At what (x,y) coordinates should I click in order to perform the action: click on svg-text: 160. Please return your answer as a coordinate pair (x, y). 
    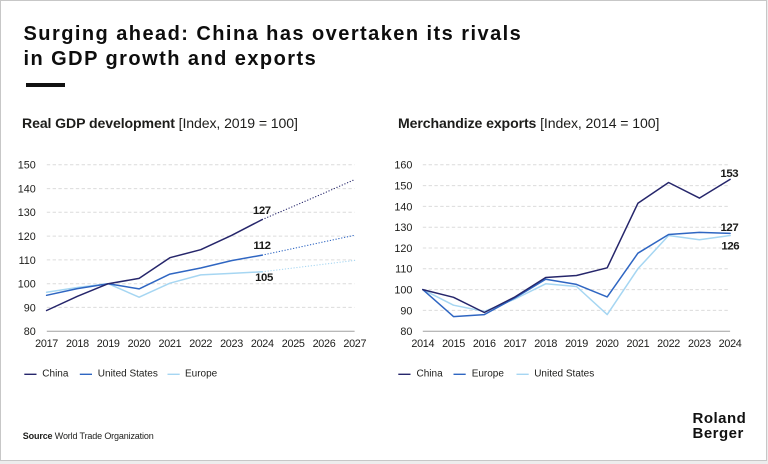
    Looking at the image, I should click on (403, 166).